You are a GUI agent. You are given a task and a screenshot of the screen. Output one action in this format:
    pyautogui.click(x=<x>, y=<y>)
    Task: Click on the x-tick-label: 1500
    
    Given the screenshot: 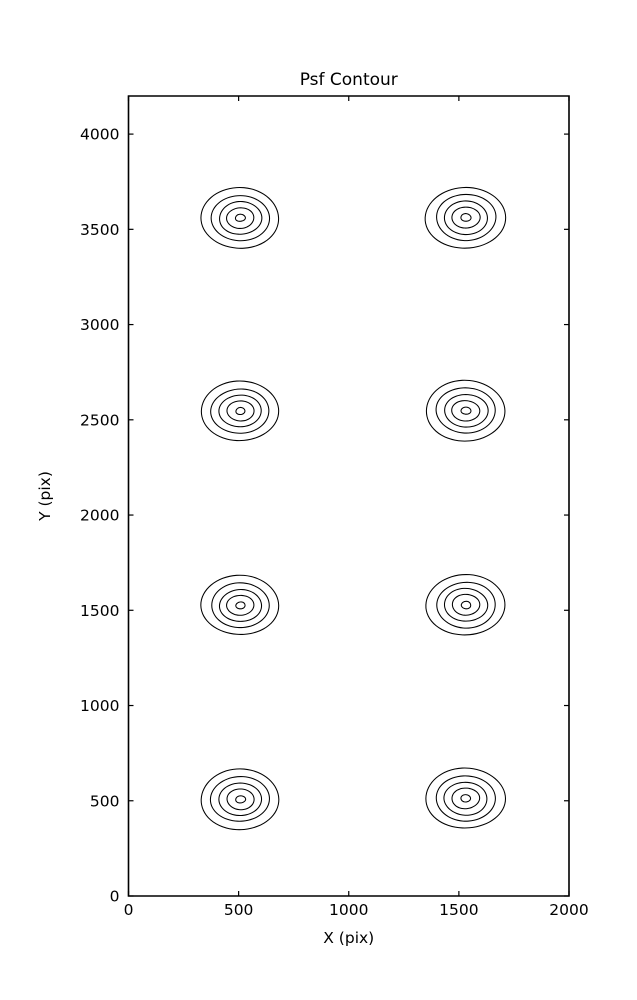 What is the action you would take?
    pyautogui.click(x=458, y=910)
    